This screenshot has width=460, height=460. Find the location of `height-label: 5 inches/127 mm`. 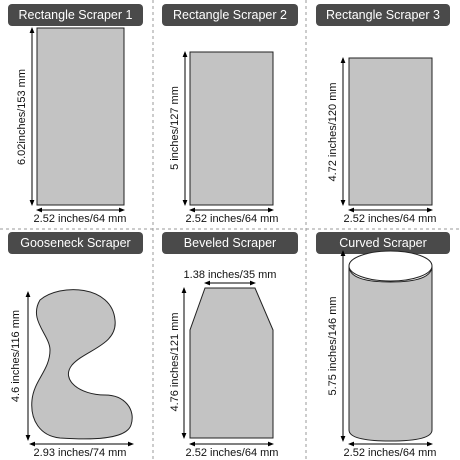

height-label: 5 inches/127 mm is located at coordinates (175, 128).